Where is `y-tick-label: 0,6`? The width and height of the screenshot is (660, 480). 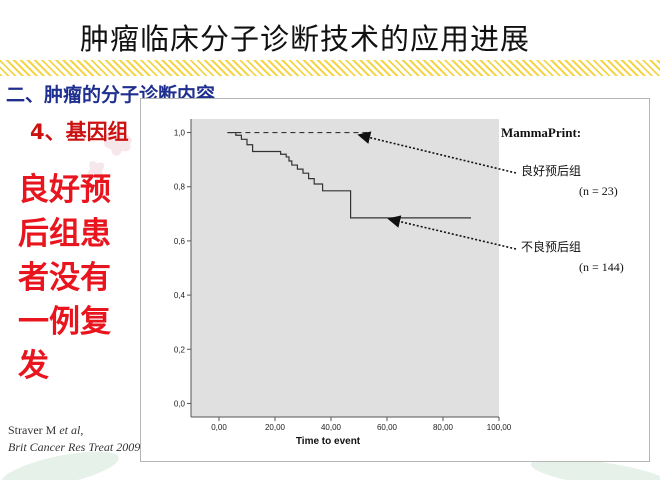
y-tick-label: 0,6 is located at coordinates (180, 241).